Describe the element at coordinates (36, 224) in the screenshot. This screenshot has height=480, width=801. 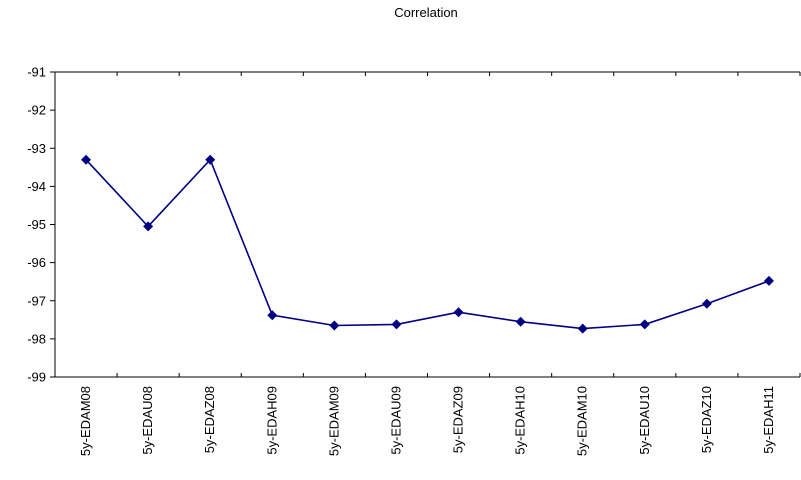
I see `y-tick-label: -95` at that location.